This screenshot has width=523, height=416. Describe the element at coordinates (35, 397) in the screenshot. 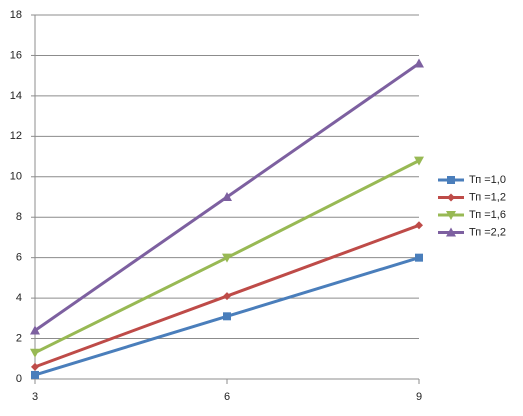

I see `x-tick-label: 3` at that location.